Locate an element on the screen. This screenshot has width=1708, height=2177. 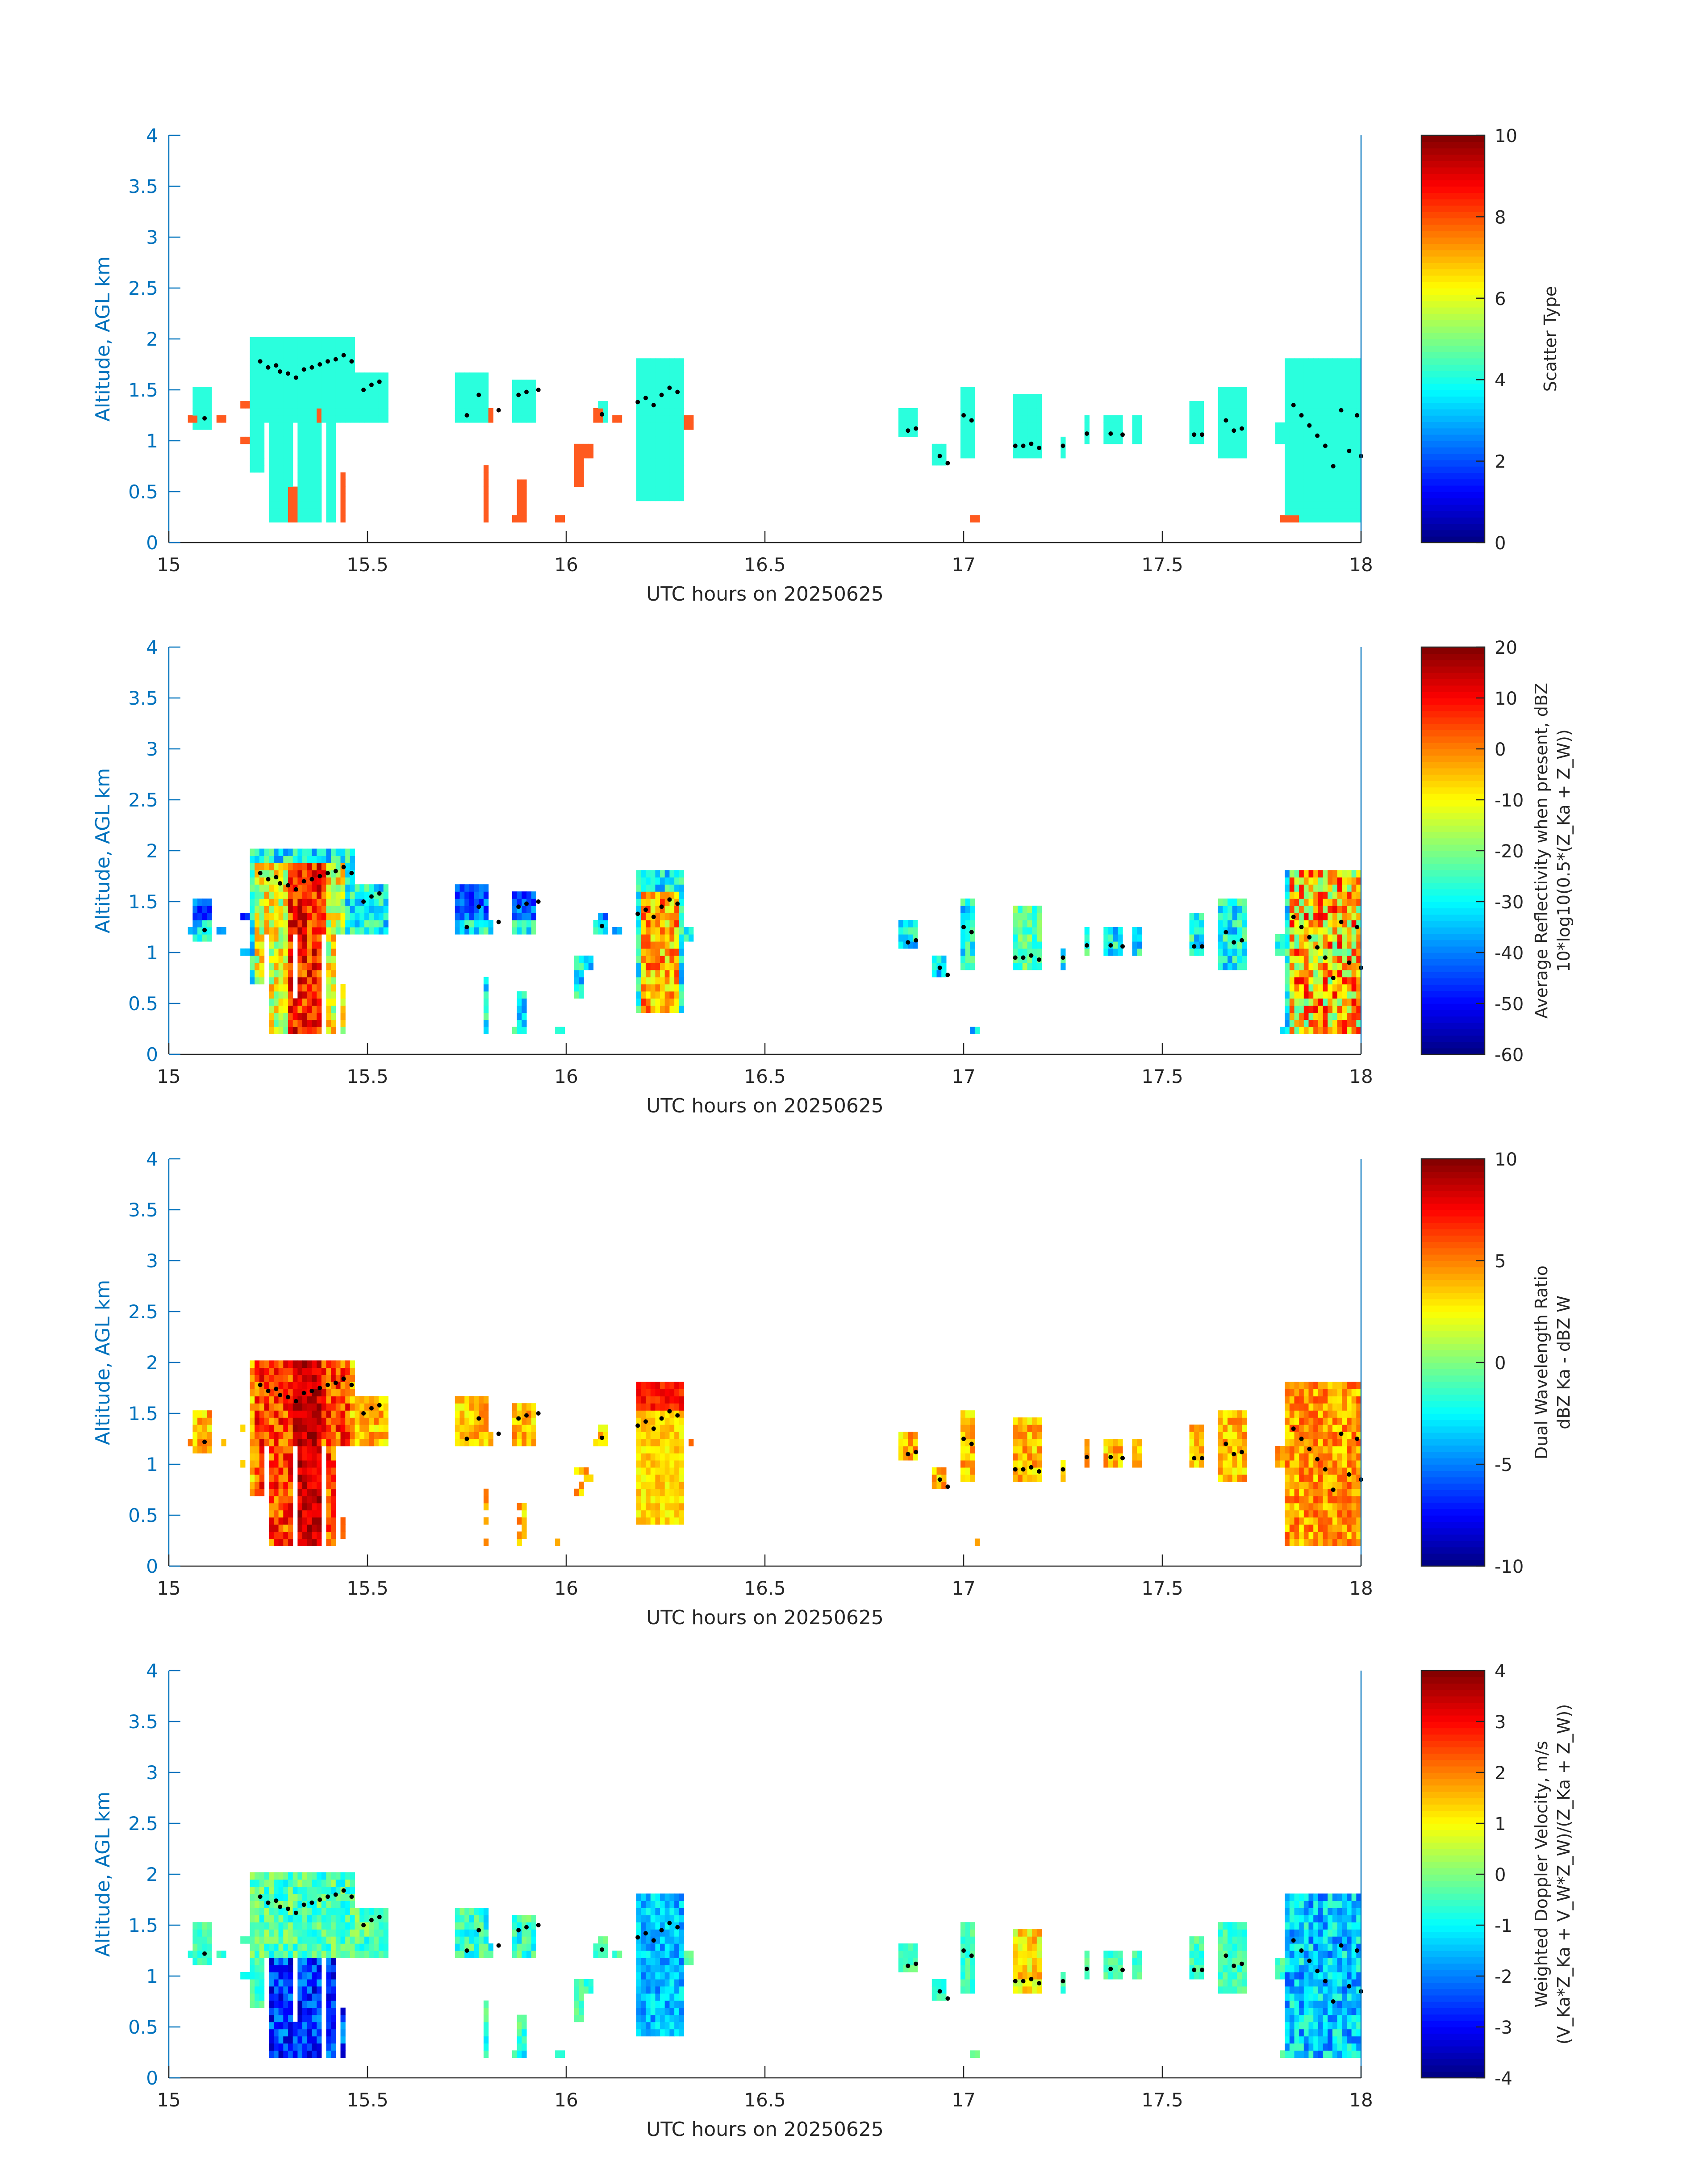
colorbar-tick-label: 20 is located at coordinates (1506, 648).